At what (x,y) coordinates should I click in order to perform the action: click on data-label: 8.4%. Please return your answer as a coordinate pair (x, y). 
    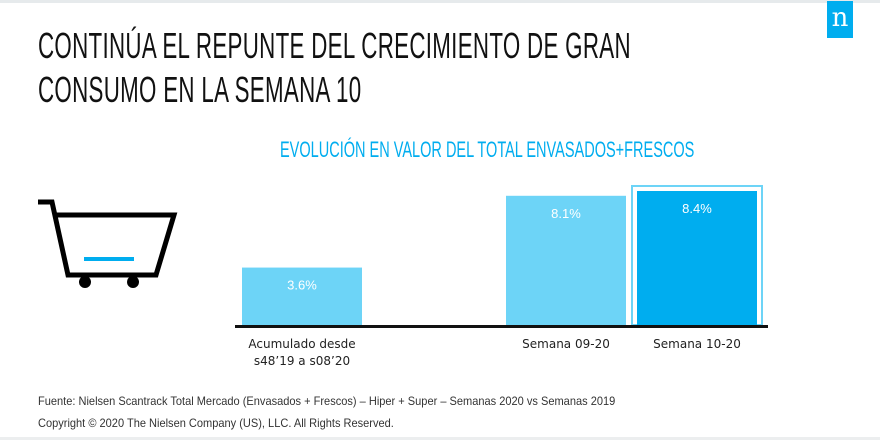
    Looking at the image, I should click on (697, 208).